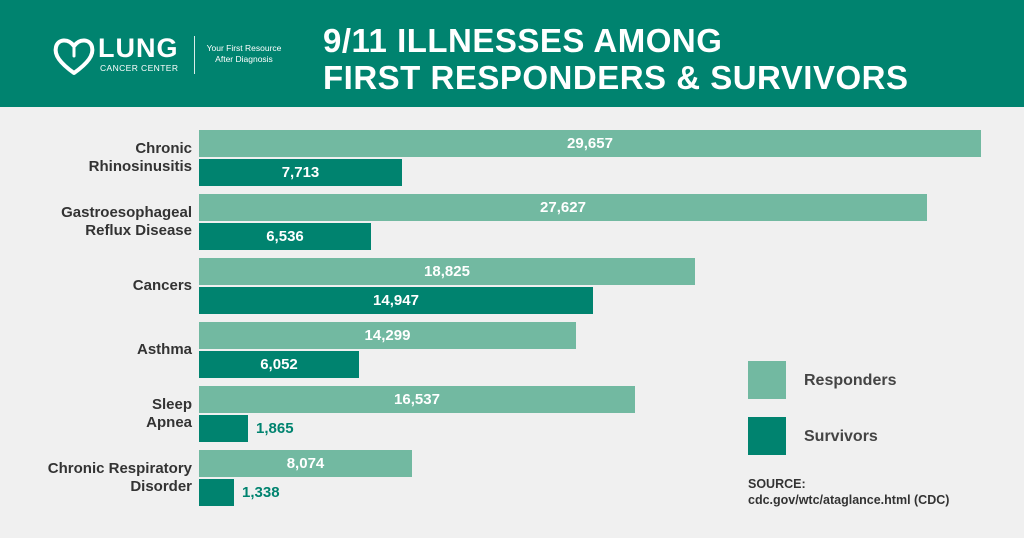  Describe the element at coordinates (777, 484) in the screenshot. I see `source-label: SOURCE:` at that location.